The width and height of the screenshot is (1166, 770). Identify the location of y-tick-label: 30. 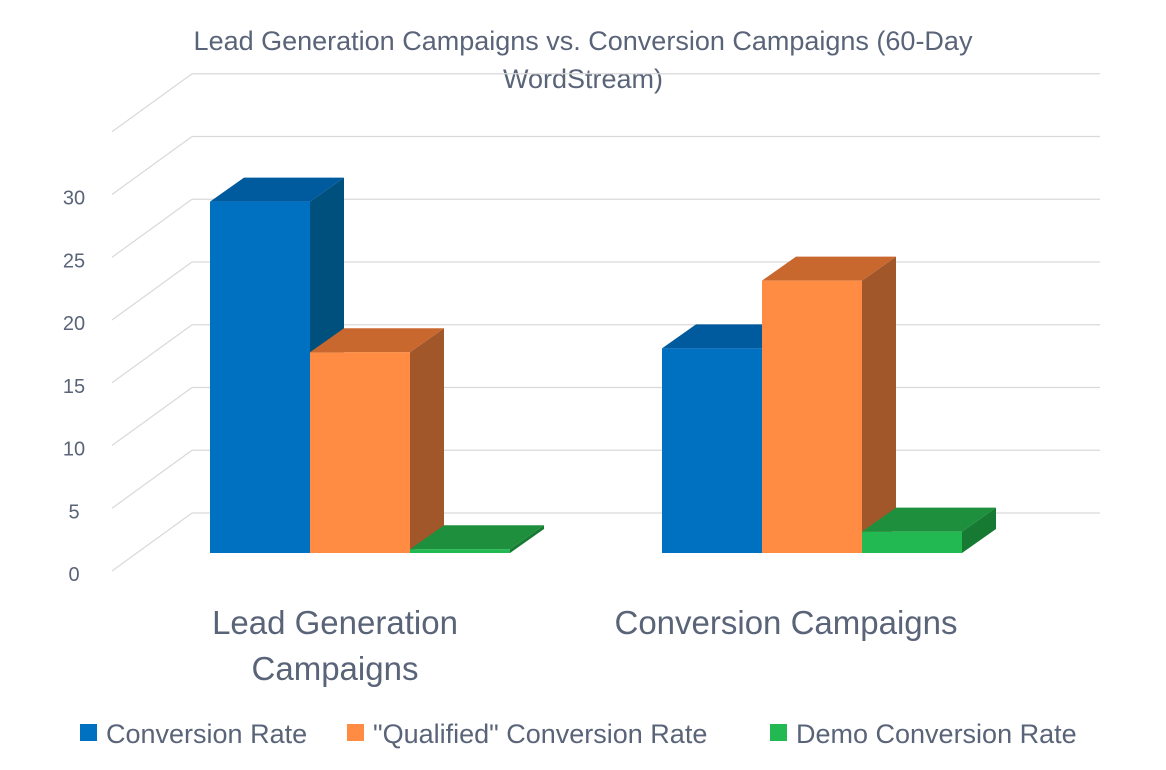
(74, 199).